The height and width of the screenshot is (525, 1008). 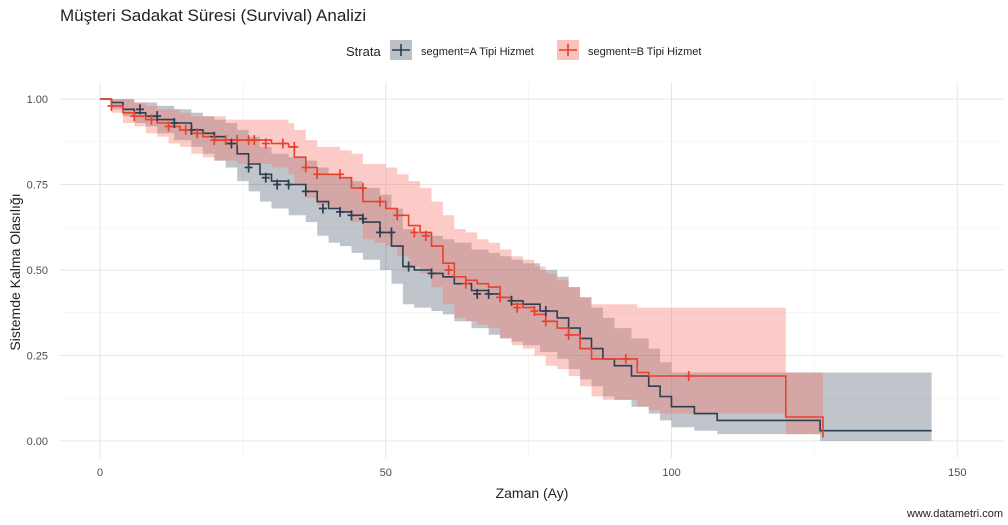 What do you see at coordinates (532, 473) in the screenshot?
I see `x-axis-ticks: 0 50 100 150` at bounding box center [532, 473].